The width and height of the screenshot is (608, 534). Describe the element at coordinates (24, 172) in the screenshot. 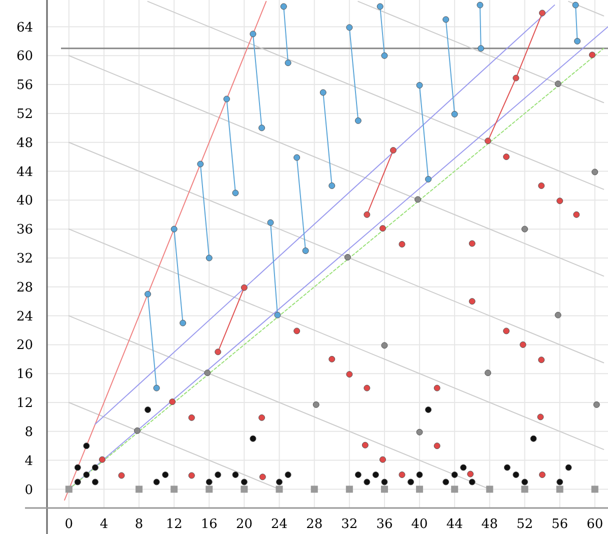

I see `y-tick-label: 44` at that location.